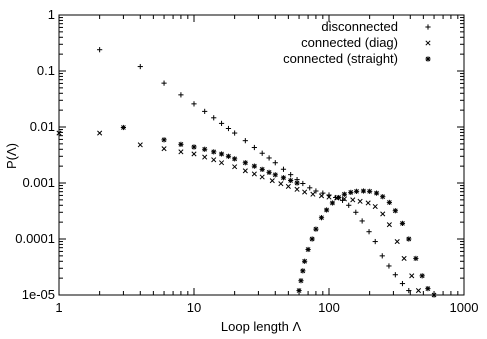 Image resolution: width=487 pixels, height=339 pixels. I want to click on y-tick-label: 1, so click(51, 14).